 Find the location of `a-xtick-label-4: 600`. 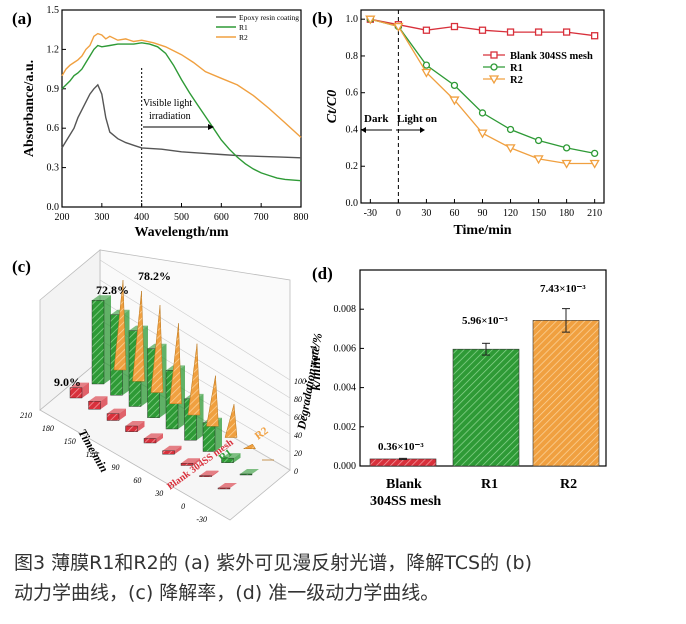

a-xtick-label-4: 600 is located at coordinates (221, 217).